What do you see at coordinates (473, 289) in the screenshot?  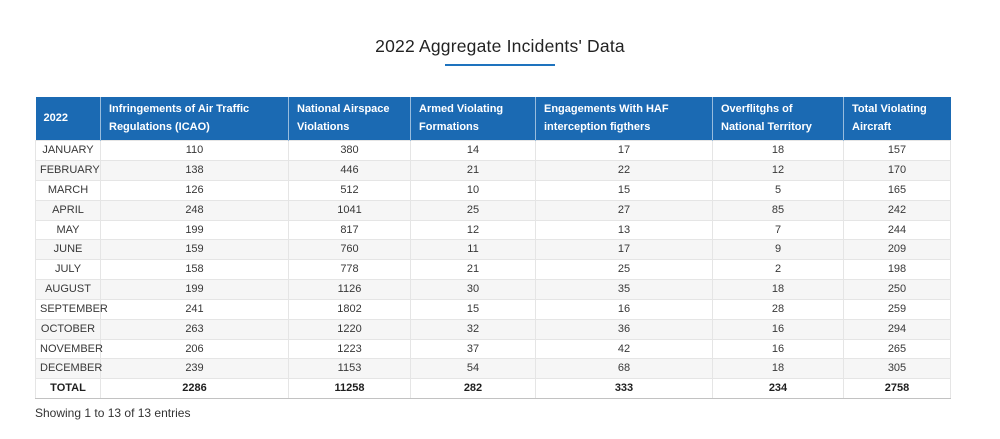 I see `value-cell: 30` at bounding box center [473, 289].